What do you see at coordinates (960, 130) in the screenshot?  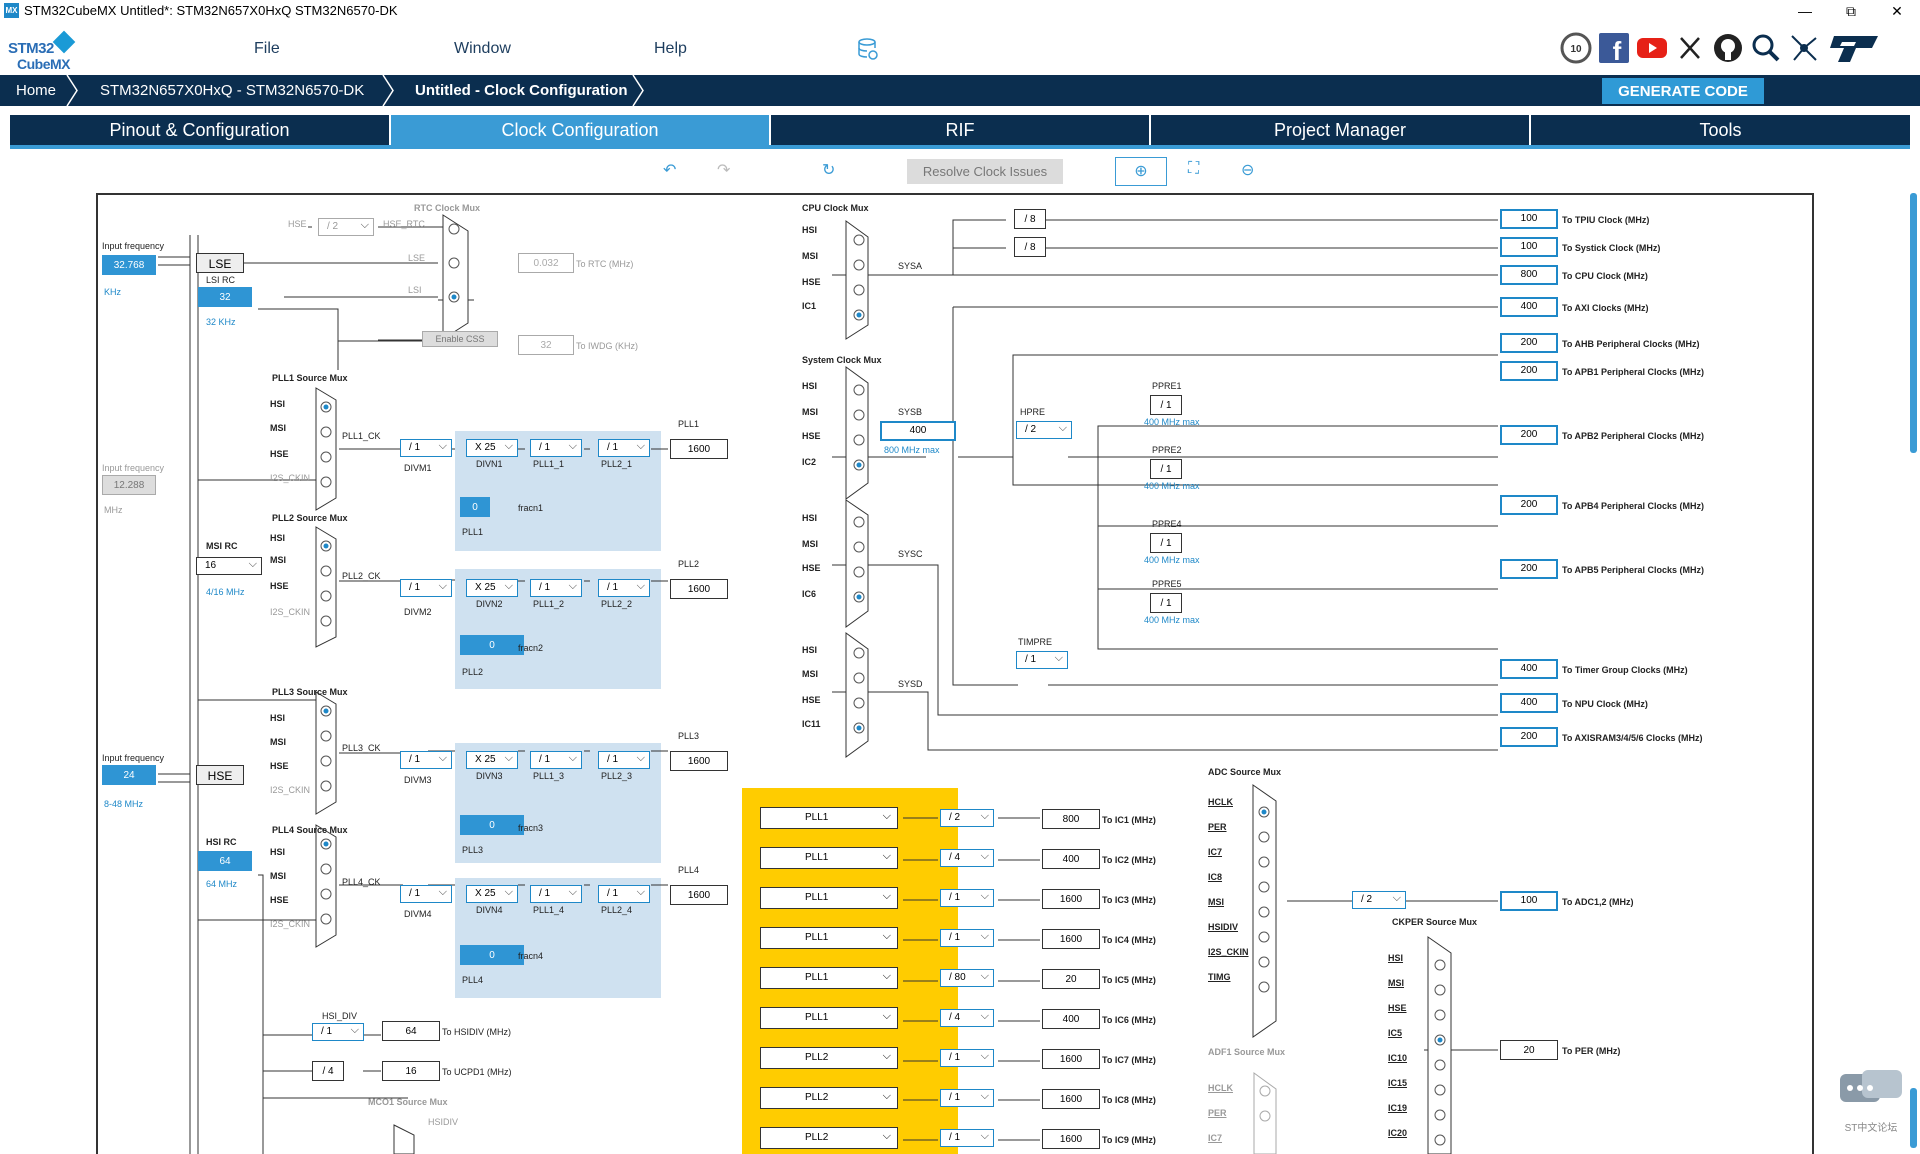 I see `tab-rif: RIF` at bounding box center [960, 130].